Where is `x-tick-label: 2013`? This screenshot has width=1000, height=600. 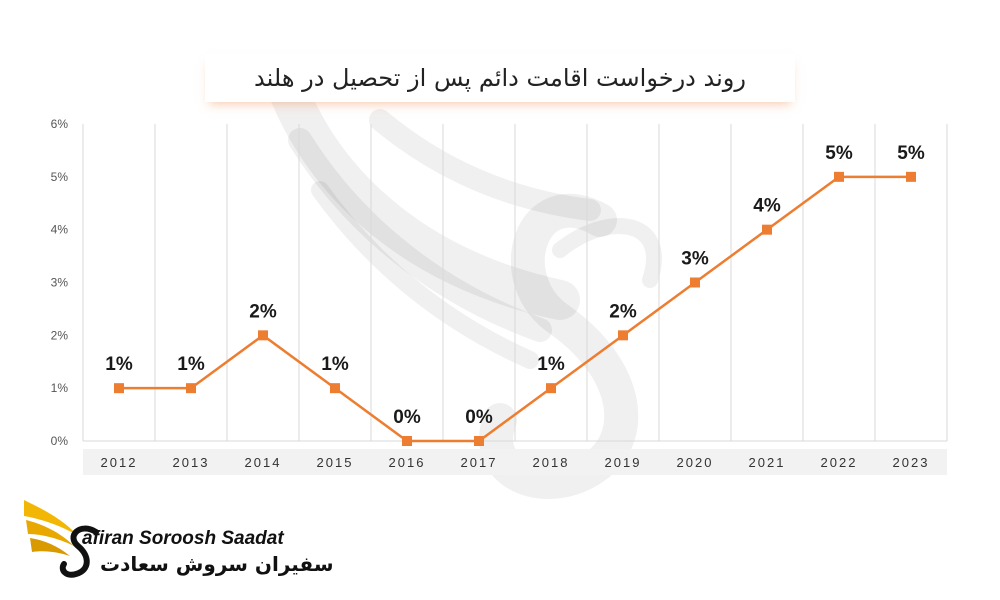 x-tick-label: 2013 is located at coordinates (191, 462).